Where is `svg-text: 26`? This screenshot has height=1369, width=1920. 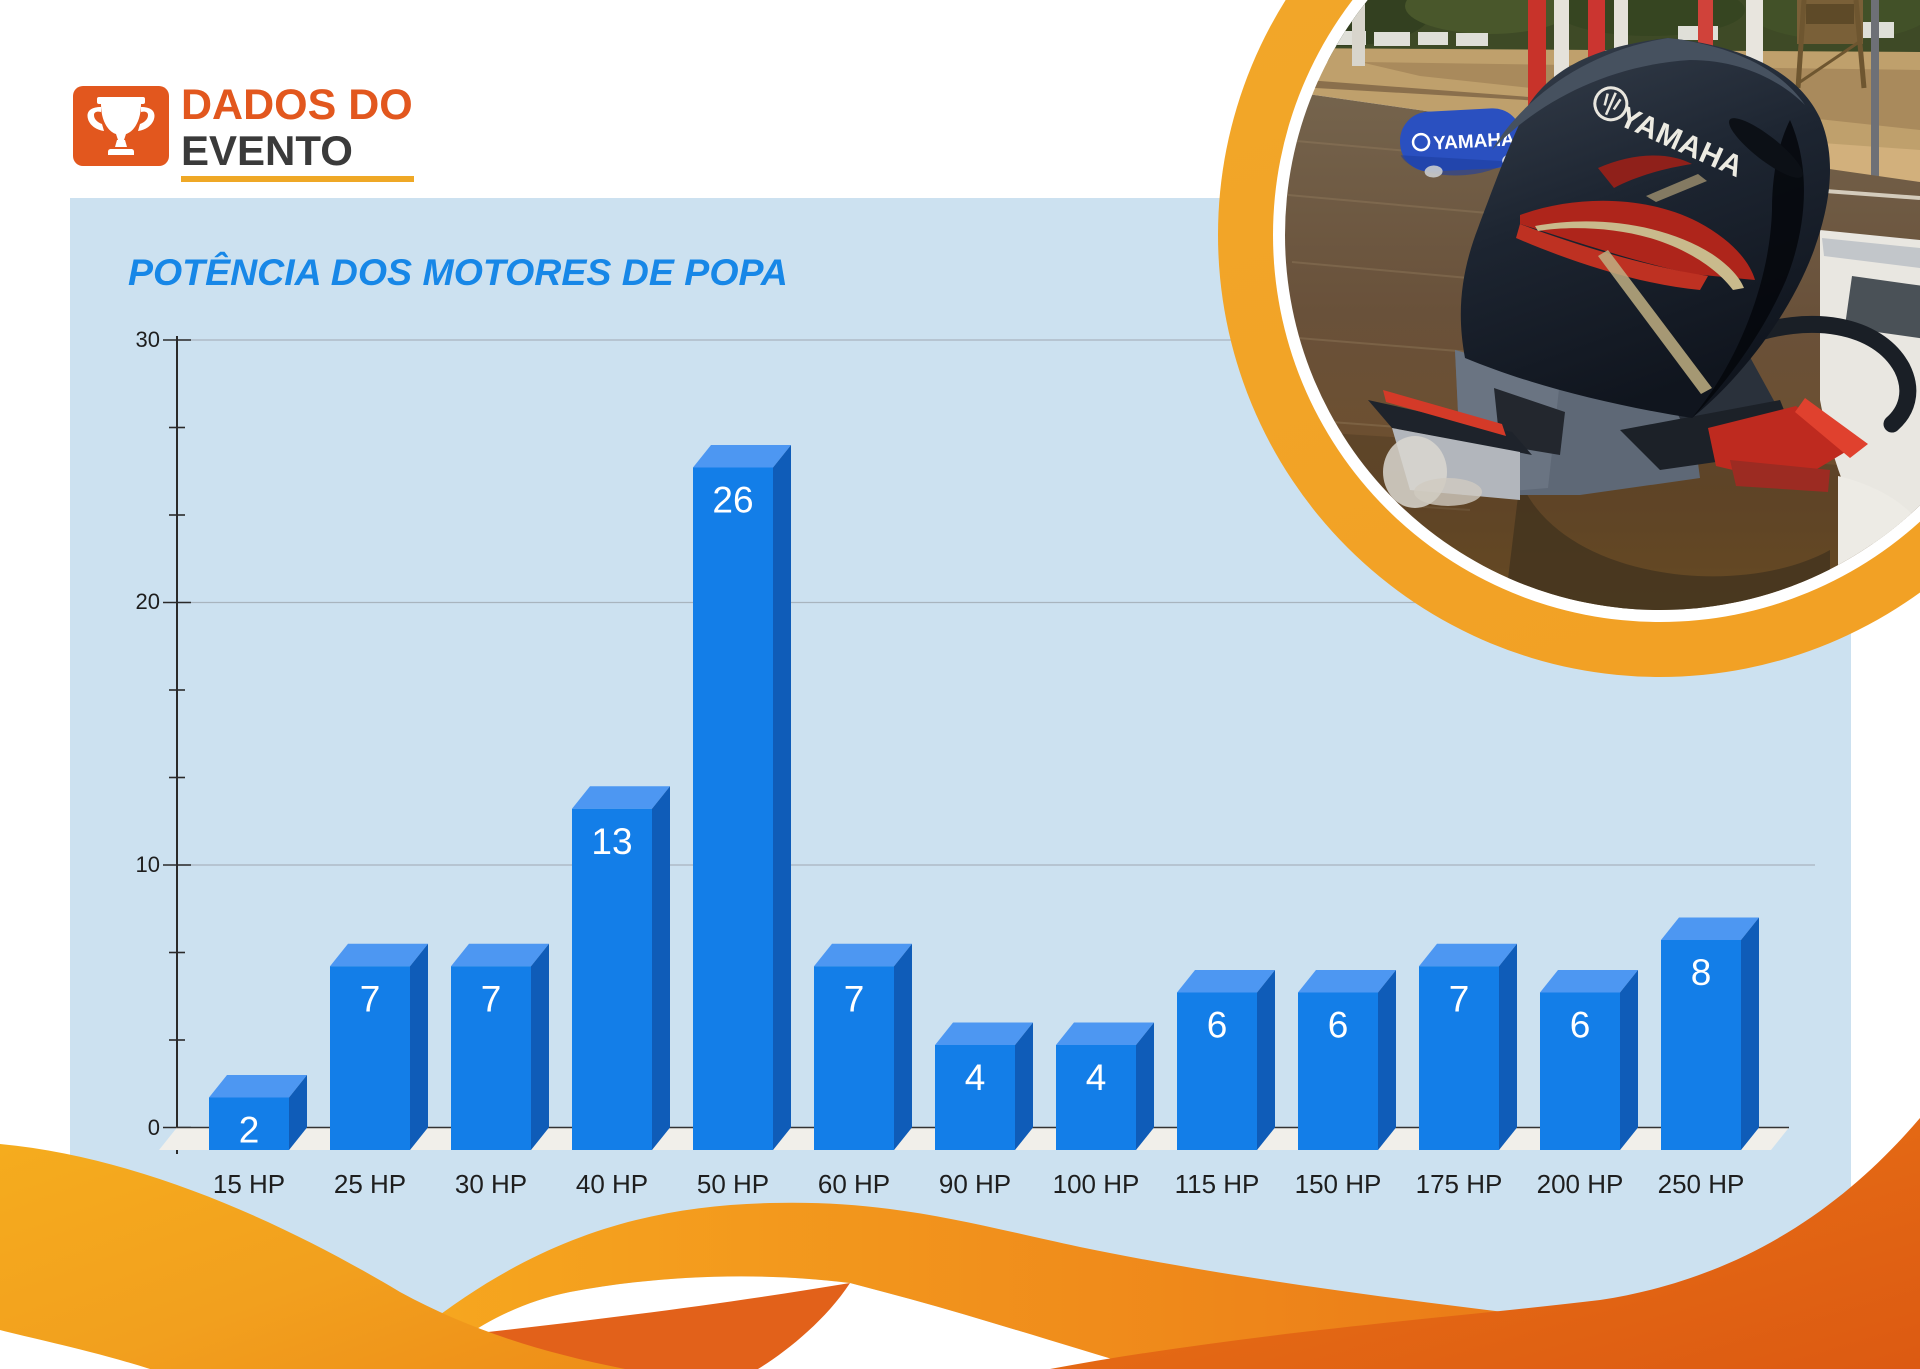 svg-text: 26 is located at coordinates (732, 500).